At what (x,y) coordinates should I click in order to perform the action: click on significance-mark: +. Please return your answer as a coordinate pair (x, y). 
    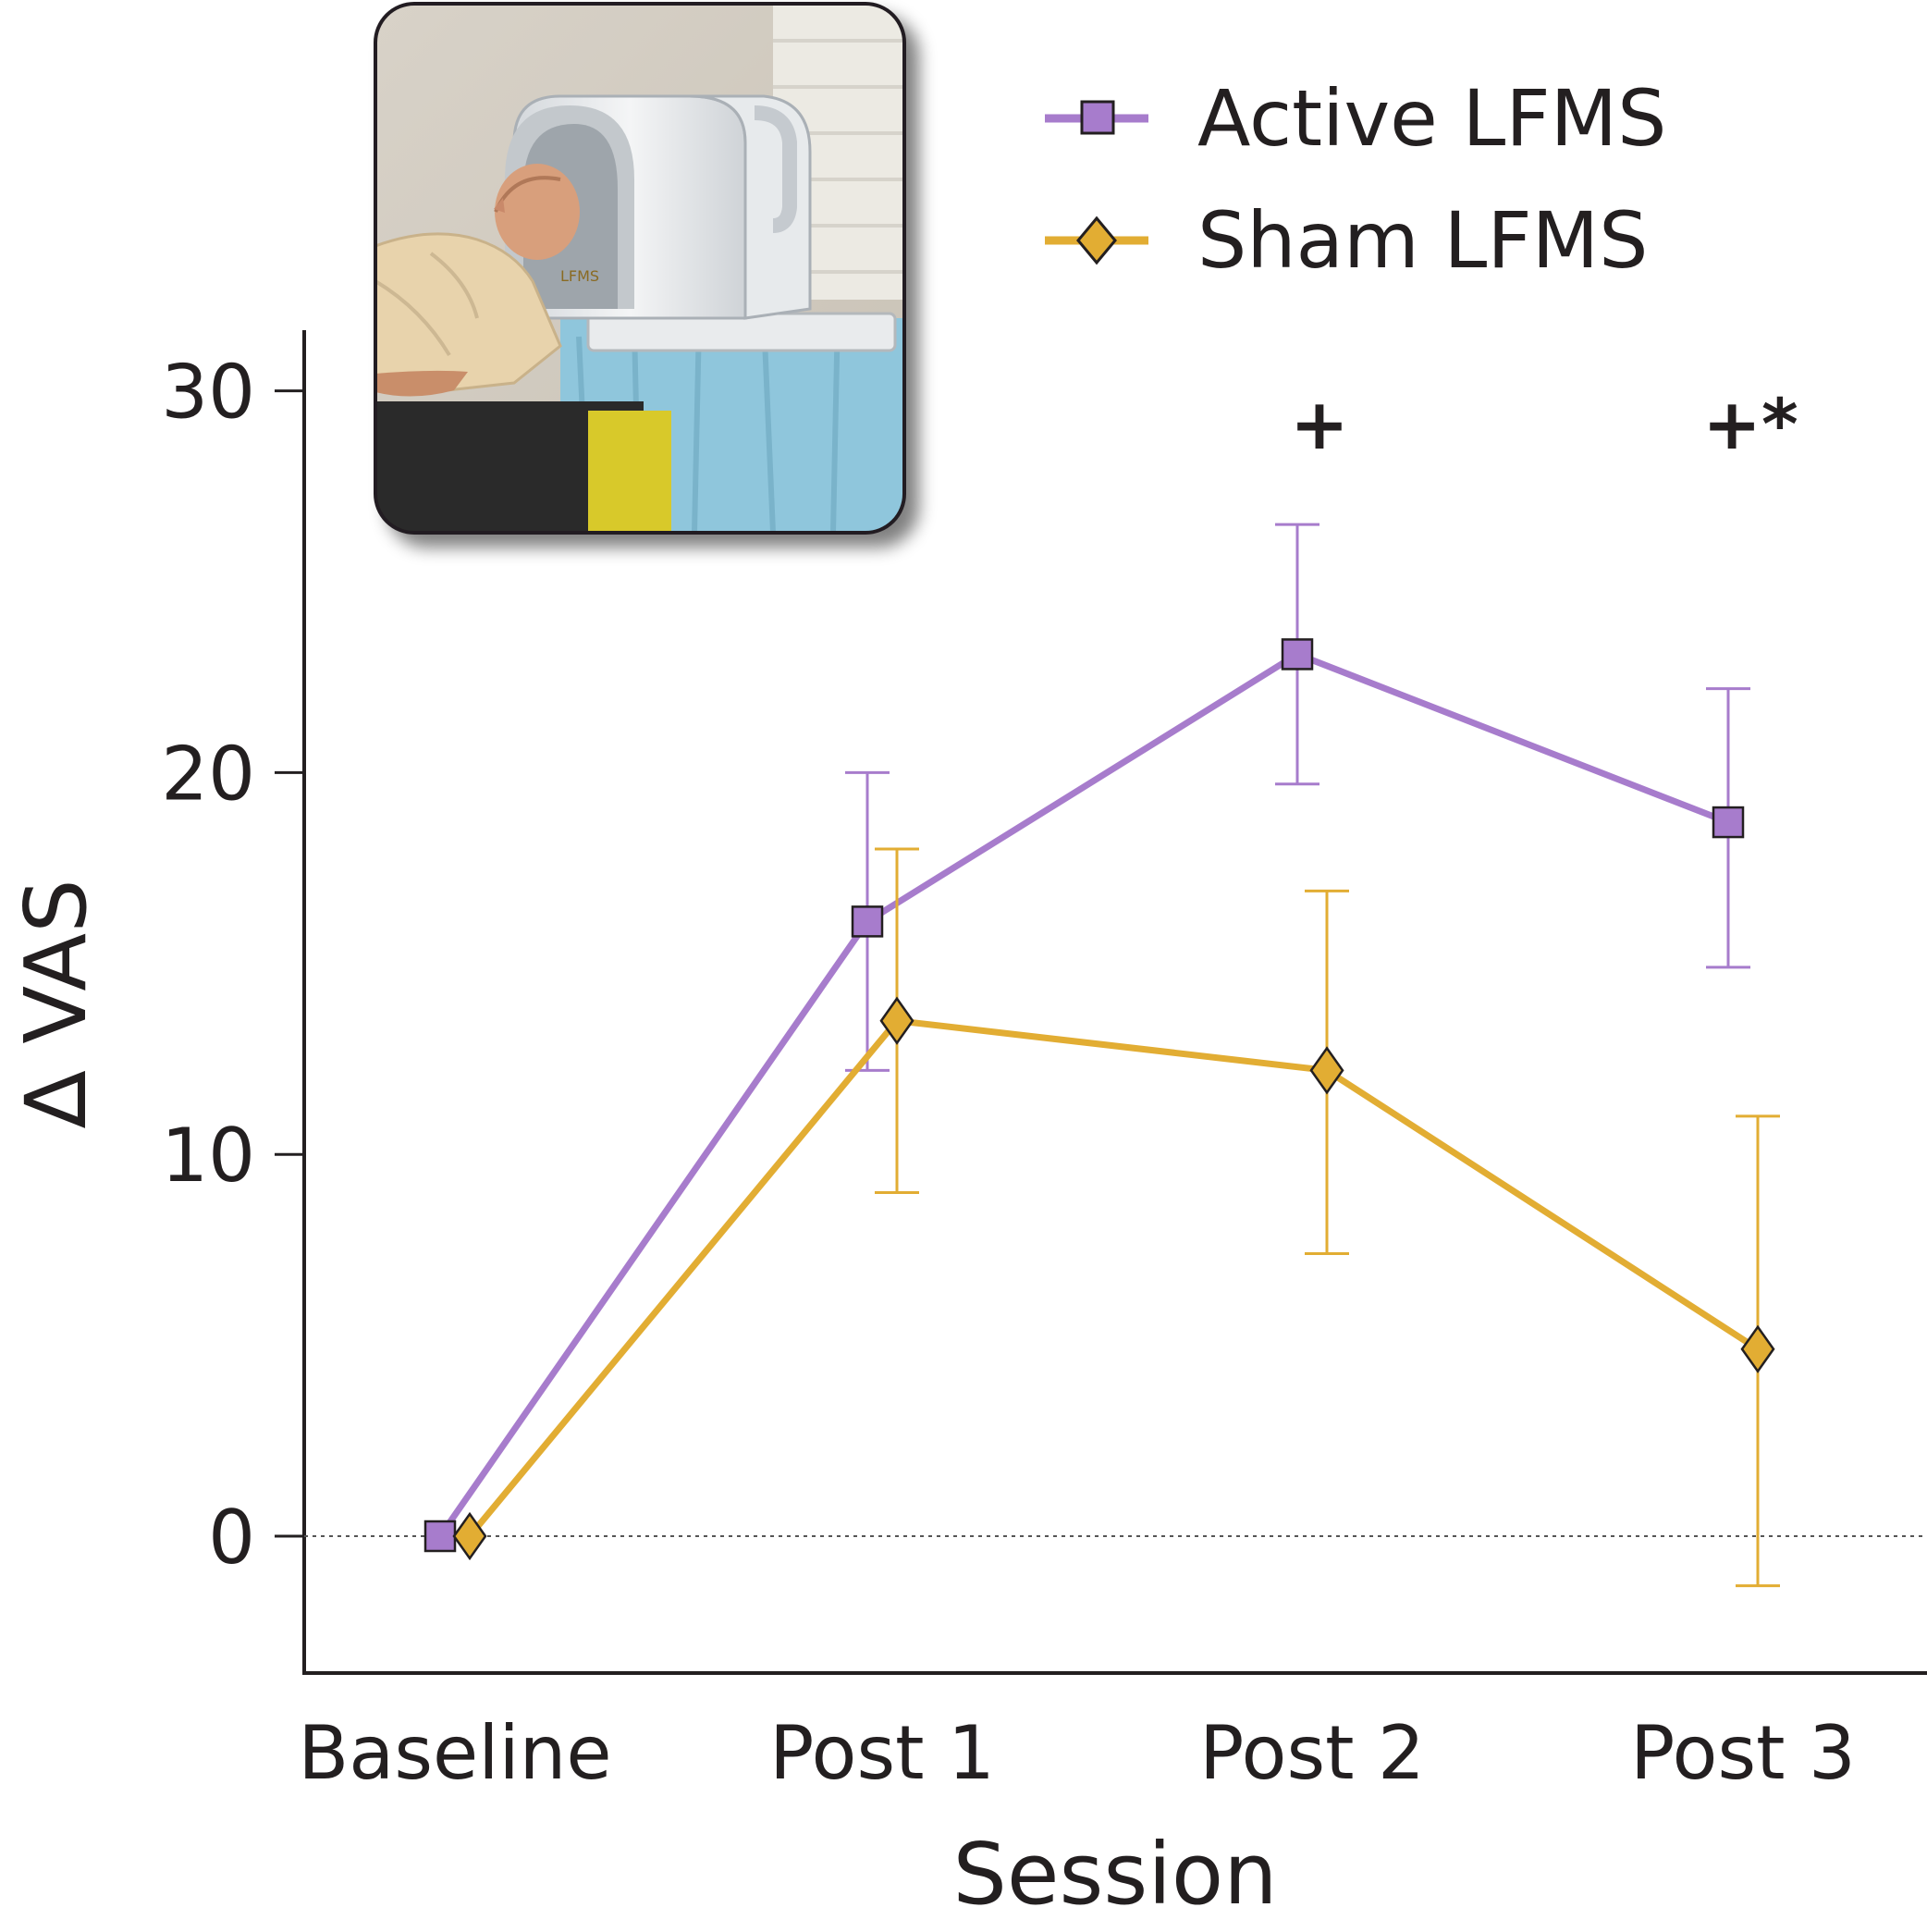
    Looking at the image, I should click on (1319, 424).